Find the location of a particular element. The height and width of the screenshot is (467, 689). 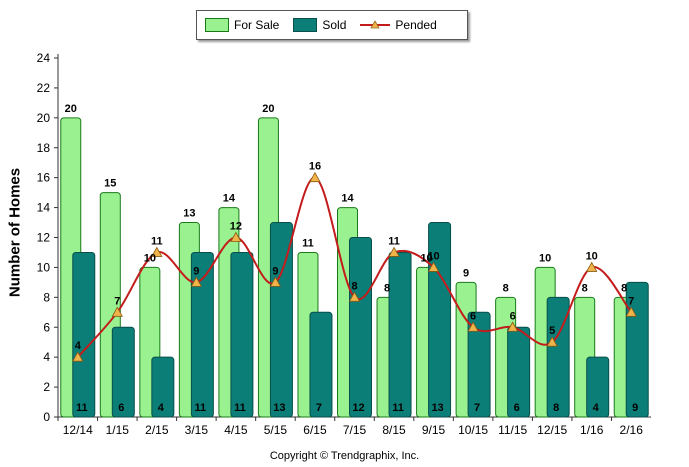

legend-item-pended: Pended is located at coordinates (398, 25).